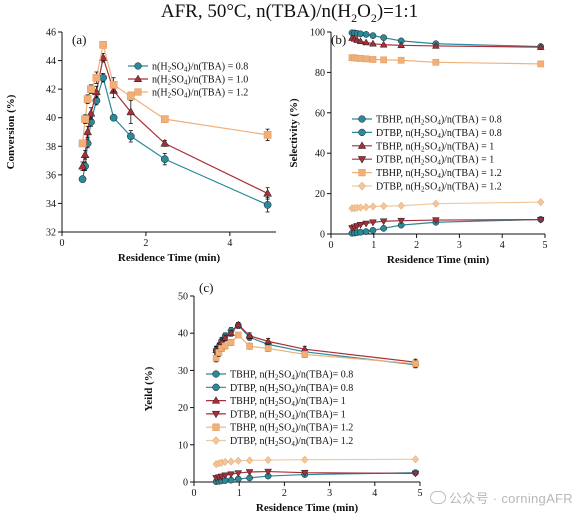 The image size is (579, 516). What do you see at coordinates (320, 113) in the screenshot?
I see `y-tick-label: 60` at bounding box center [320, 113].